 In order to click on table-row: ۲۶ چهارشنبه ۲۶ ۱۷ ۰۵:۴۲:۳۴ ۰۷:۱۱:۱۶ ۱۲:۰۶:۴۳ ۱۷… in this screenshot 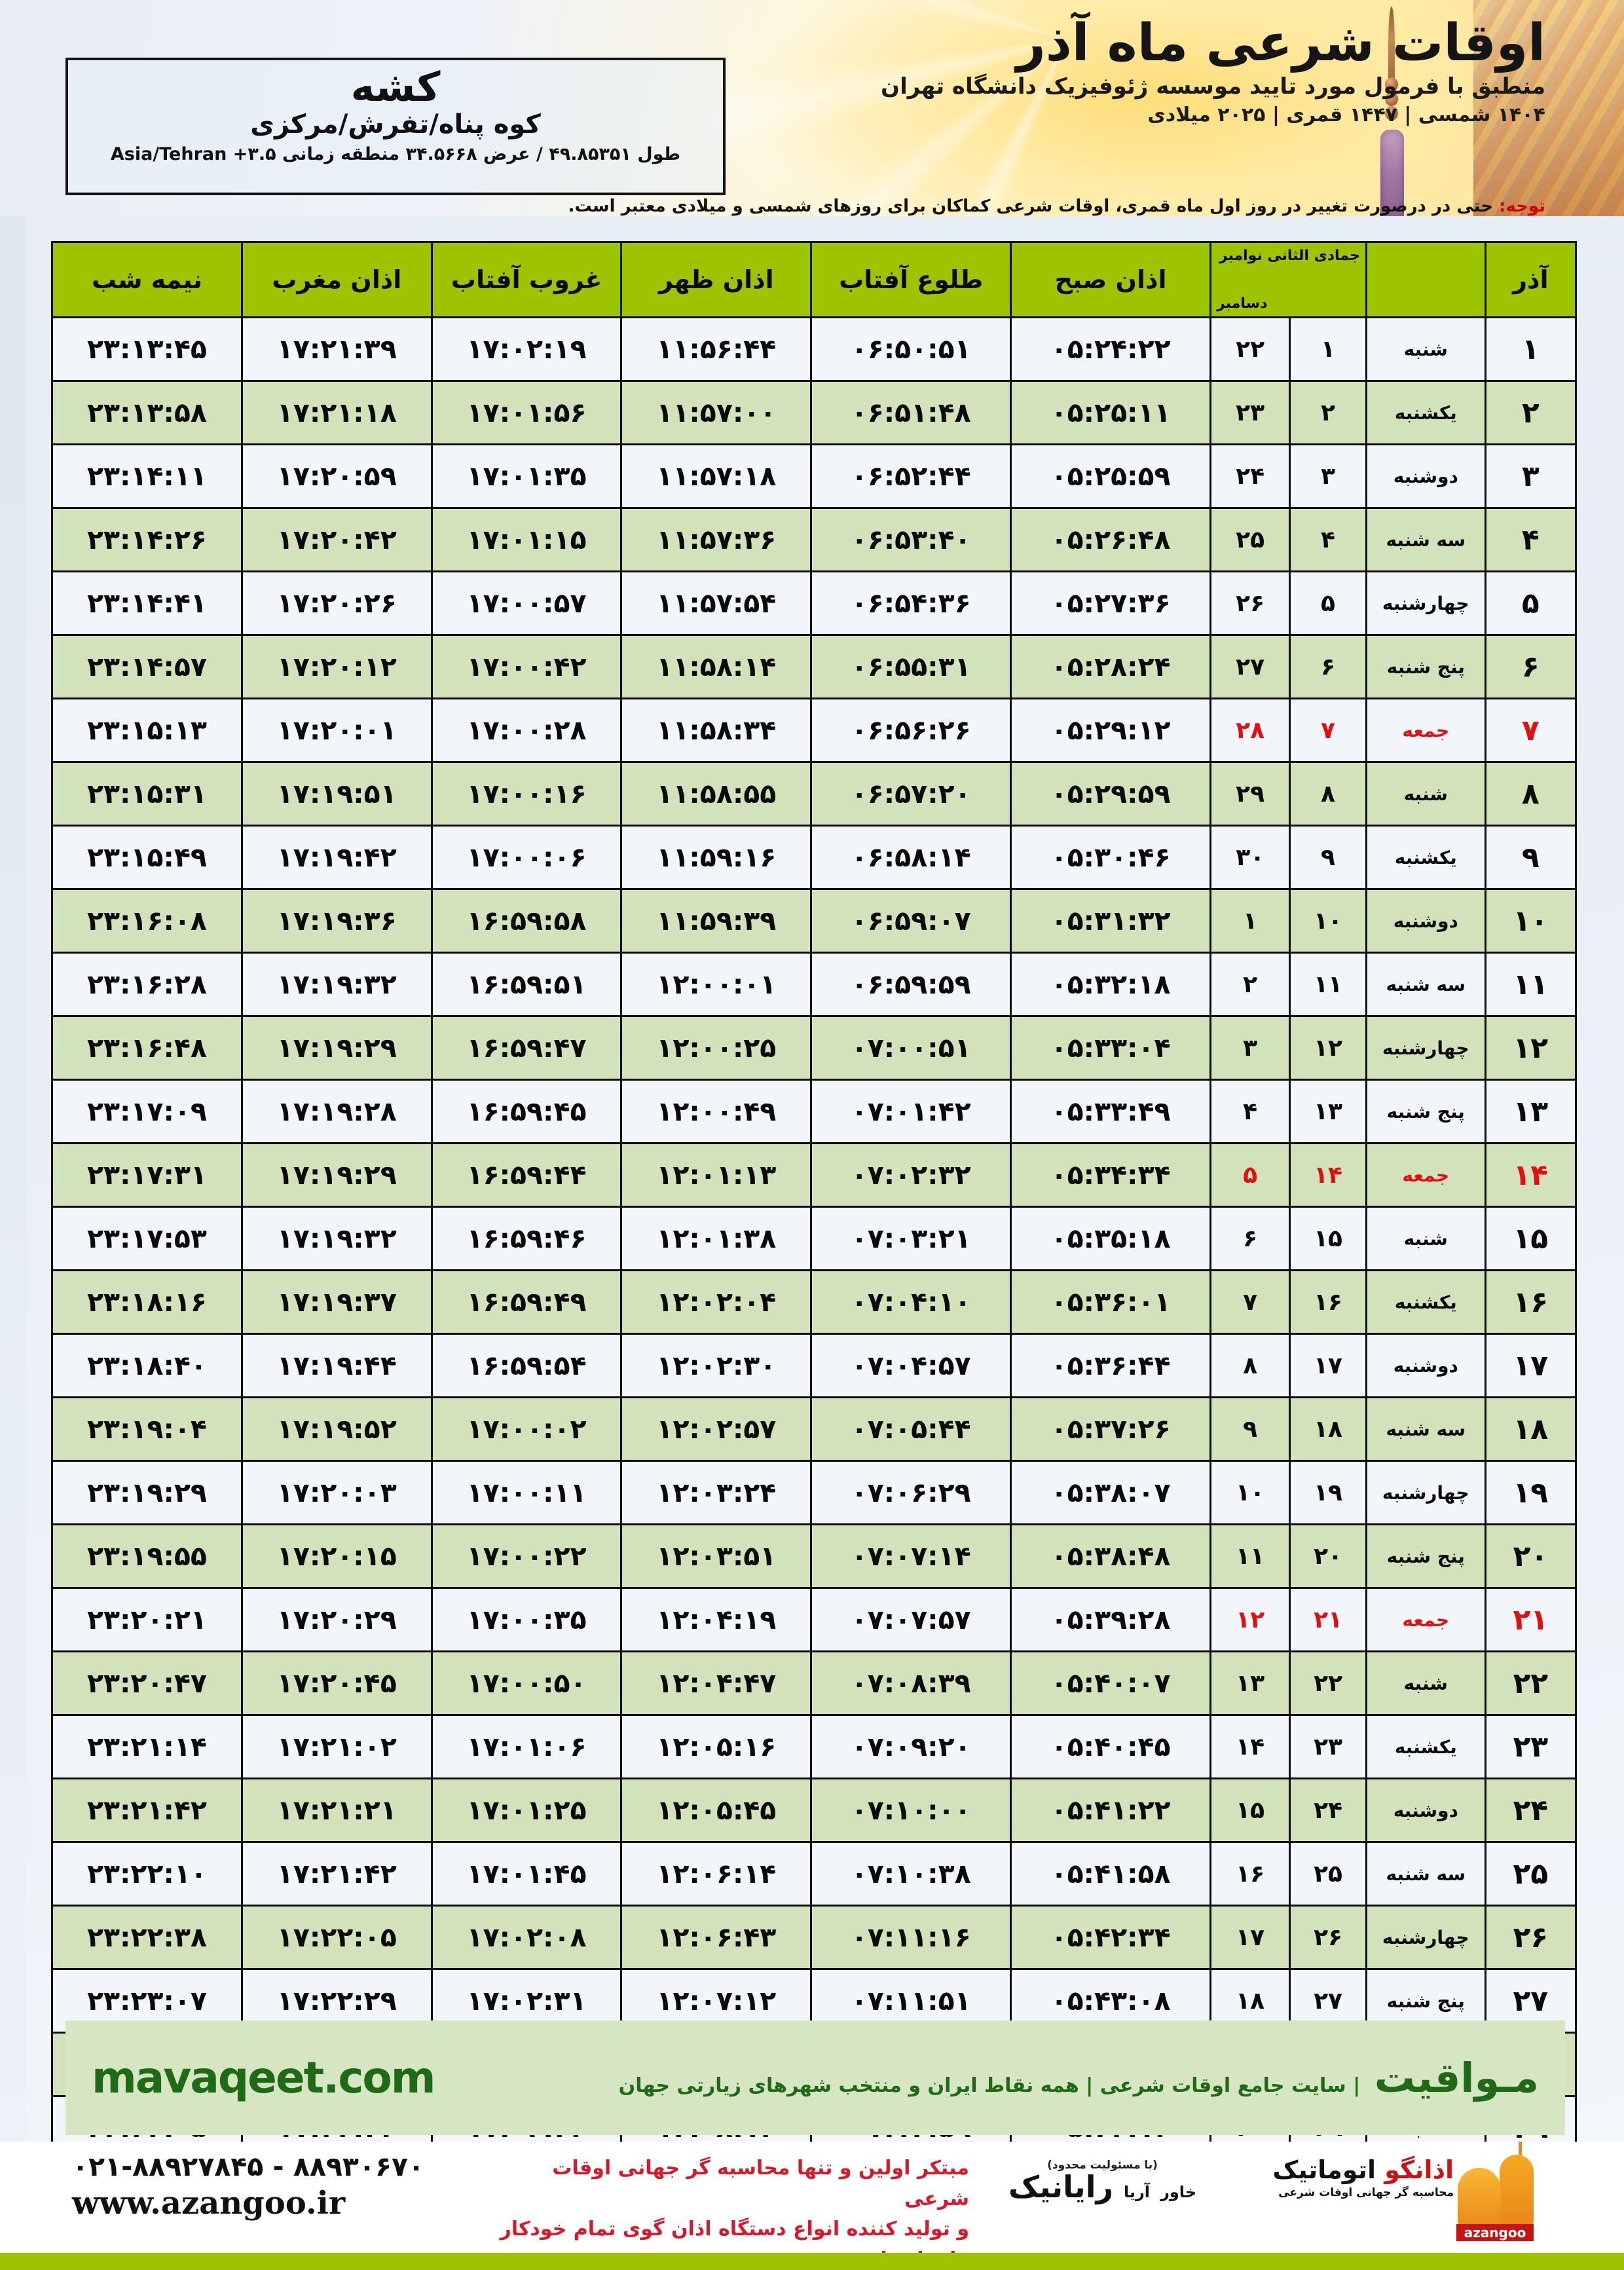, I will do `click(814, 1937)`.